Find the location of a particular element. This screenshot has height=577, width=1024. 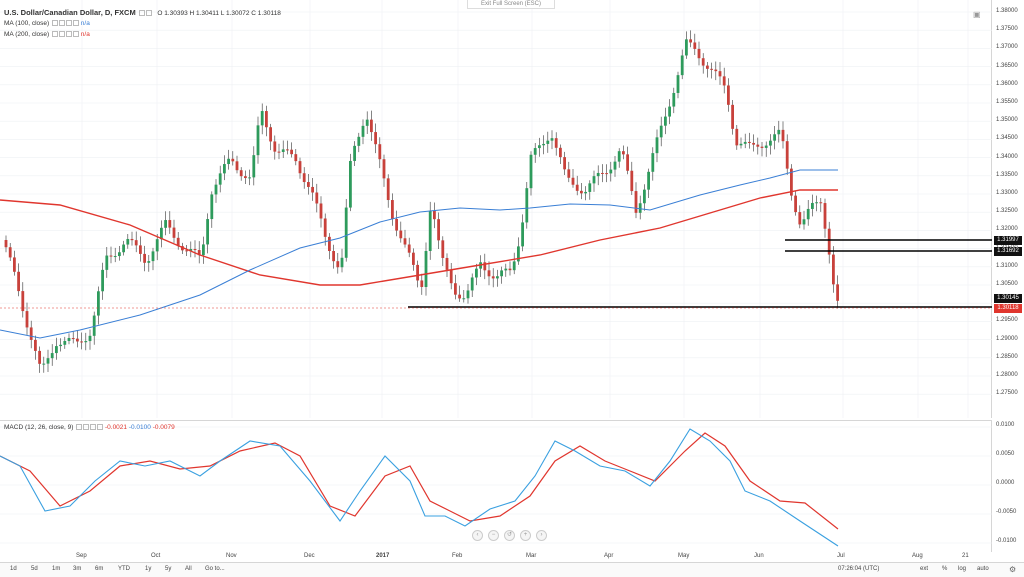

ext-hours-toggle: ext is located at coordinates (924, 569).